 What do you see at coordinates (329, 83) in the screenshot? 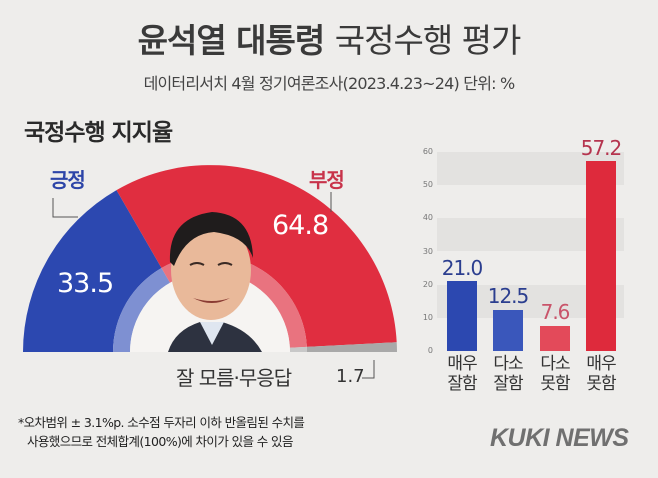
I see `subtitle: 데이터리서치 4월 정기여론조사(2023.4.23~24) 단위: %` at bounding box center [329, 83].